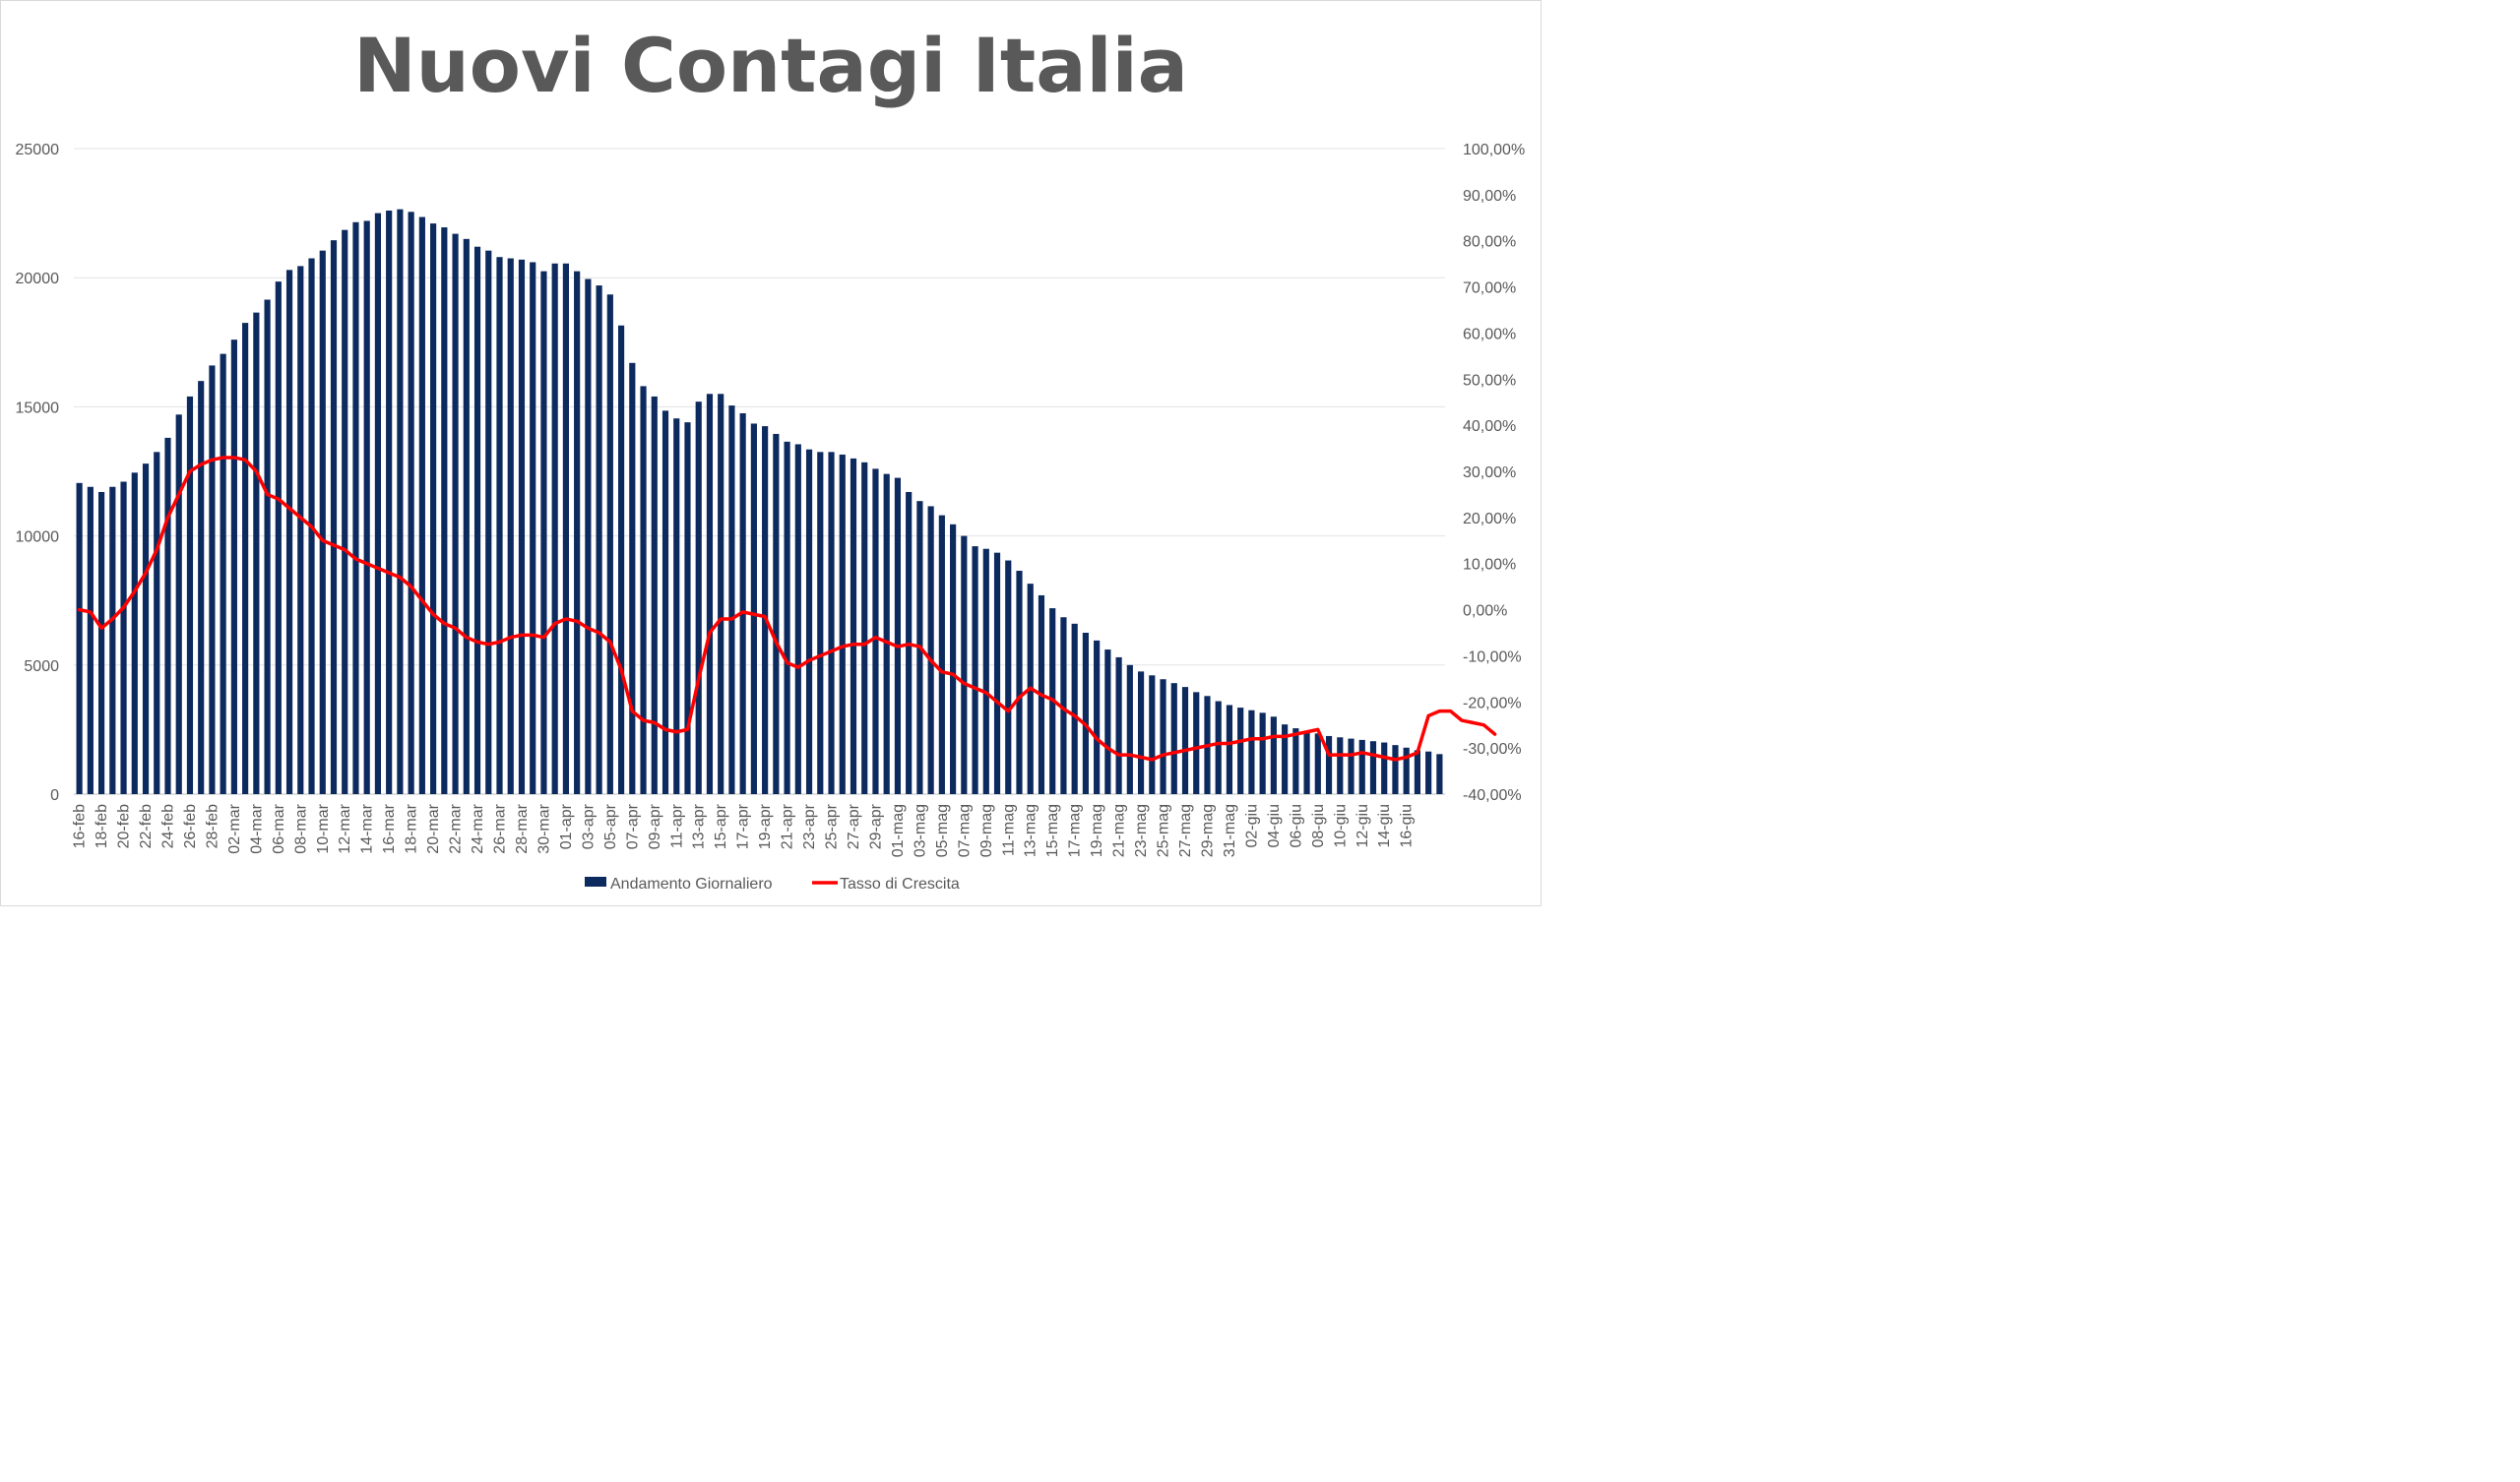  I want to click on y-right-tick-label: -40,00%, so click(1492, 795).